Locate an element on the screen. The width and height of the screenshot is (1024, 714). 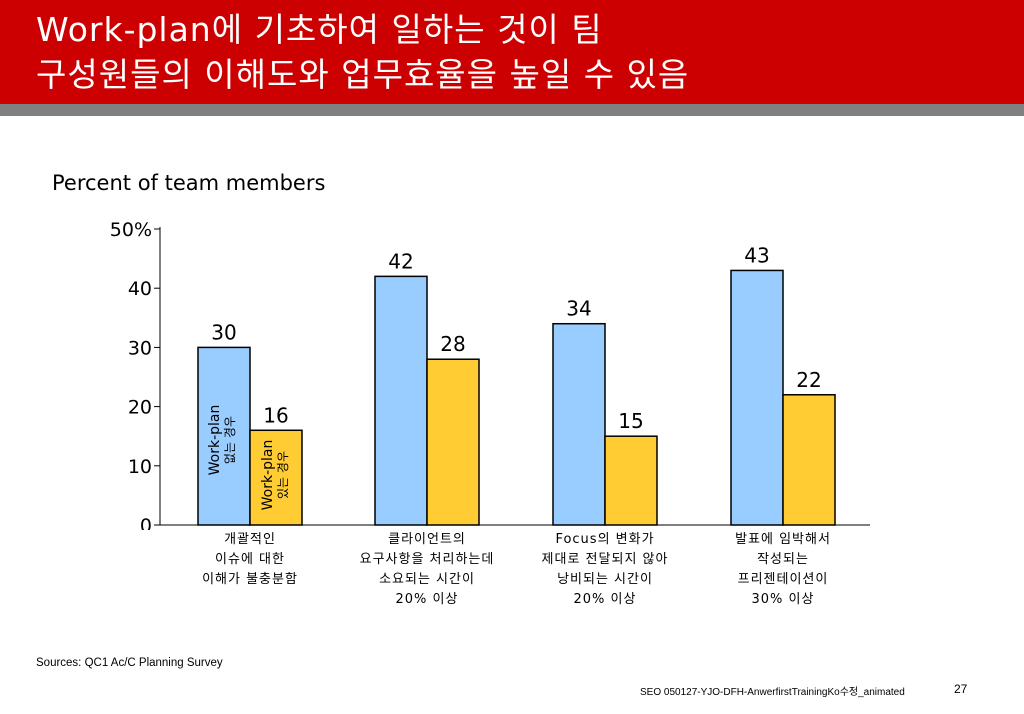
y-tick-label: 10 is located at coordinates (140, 467).